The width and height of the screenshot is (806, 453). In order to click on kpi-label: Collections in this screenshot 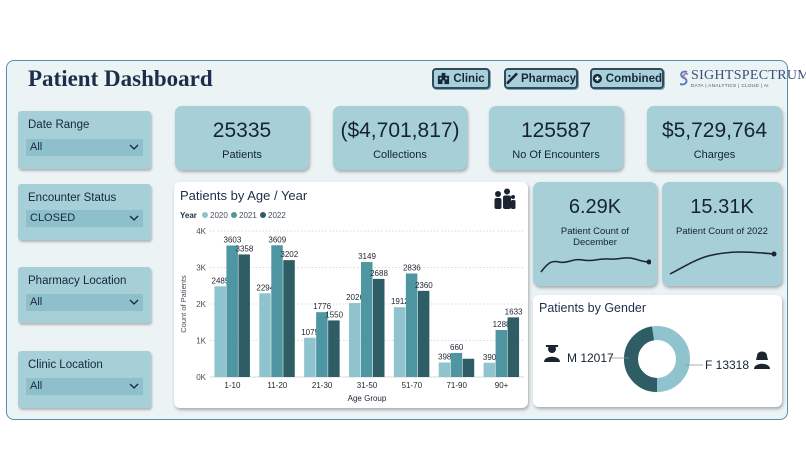, I will do `click(400, 155)`.